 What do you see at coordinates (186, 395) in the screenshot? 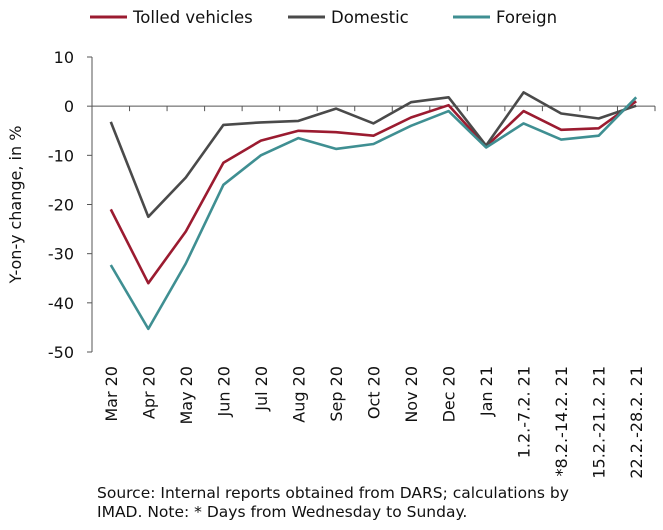
I see `x-tick-label: May 20` at bounding box center [186, 395].